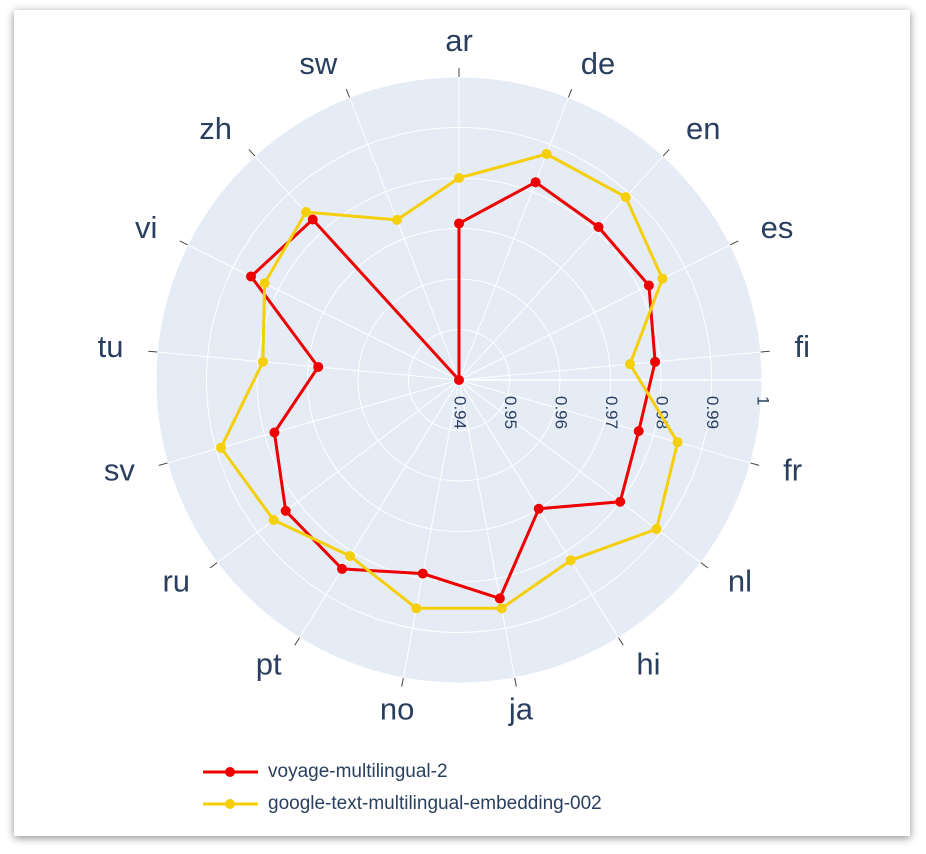 This screenshot has width=926, height=854. Describe the element at coordinates (435, 803) in the screenshot. I see `legend-label: google-text-multilingual-embedding-002` at that location.